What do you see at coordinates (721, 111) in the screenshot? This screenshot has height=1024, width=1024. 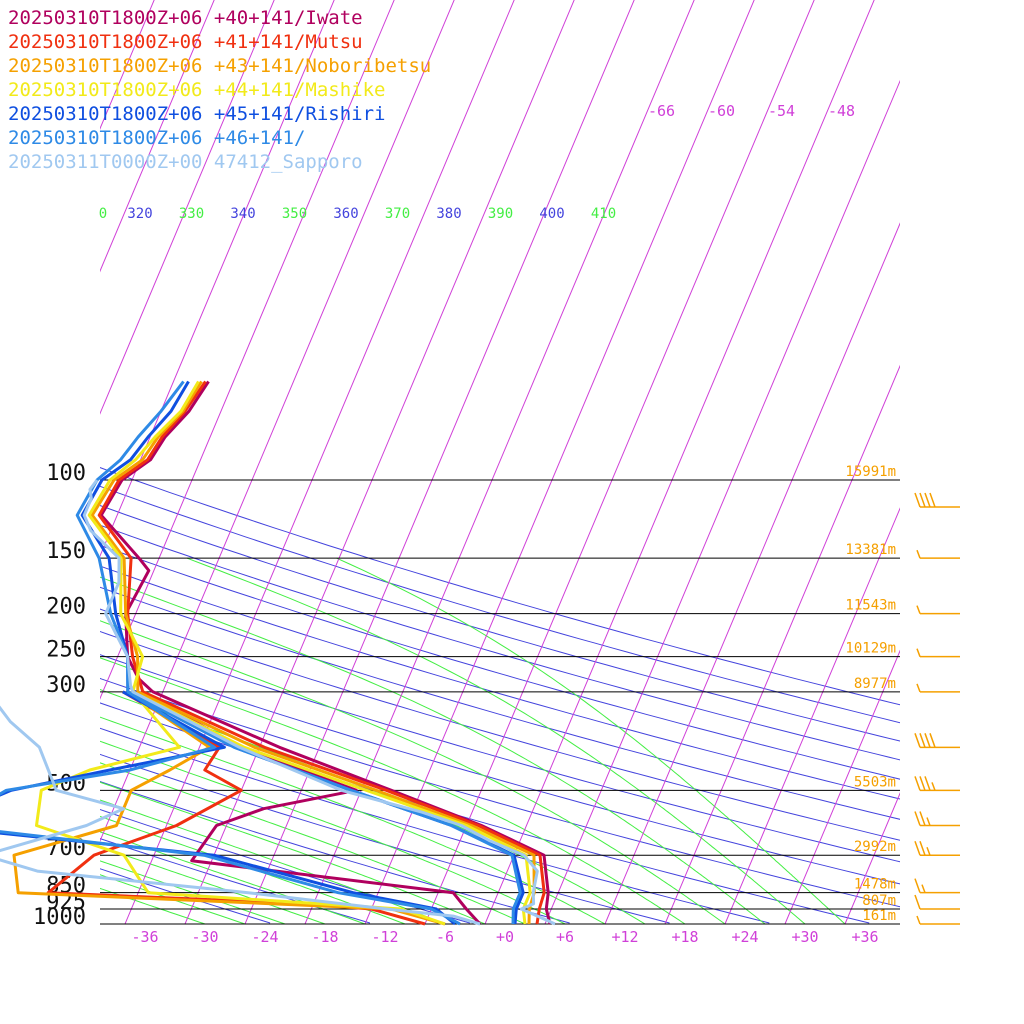 I see `isotherm-label: -60` at bounding box center [721, 111].